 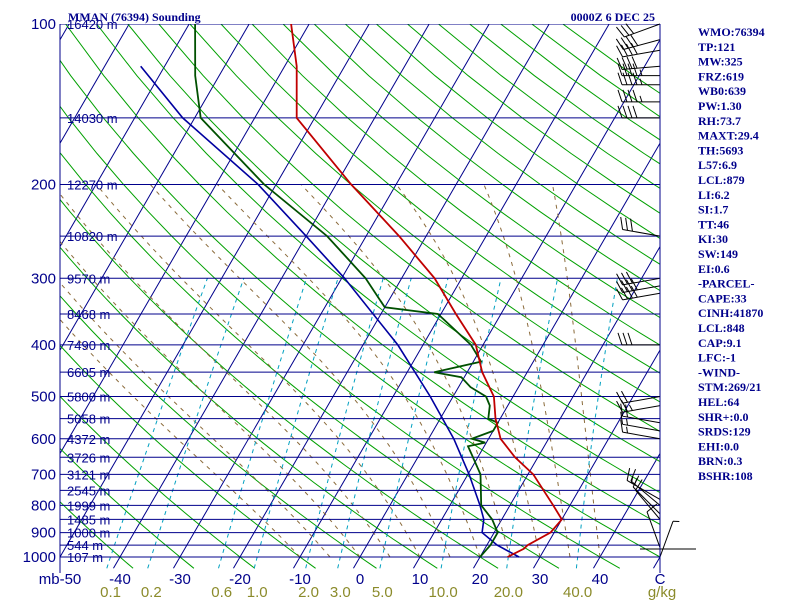 I want to click on wind-barbs, so click(x=655, y=290).